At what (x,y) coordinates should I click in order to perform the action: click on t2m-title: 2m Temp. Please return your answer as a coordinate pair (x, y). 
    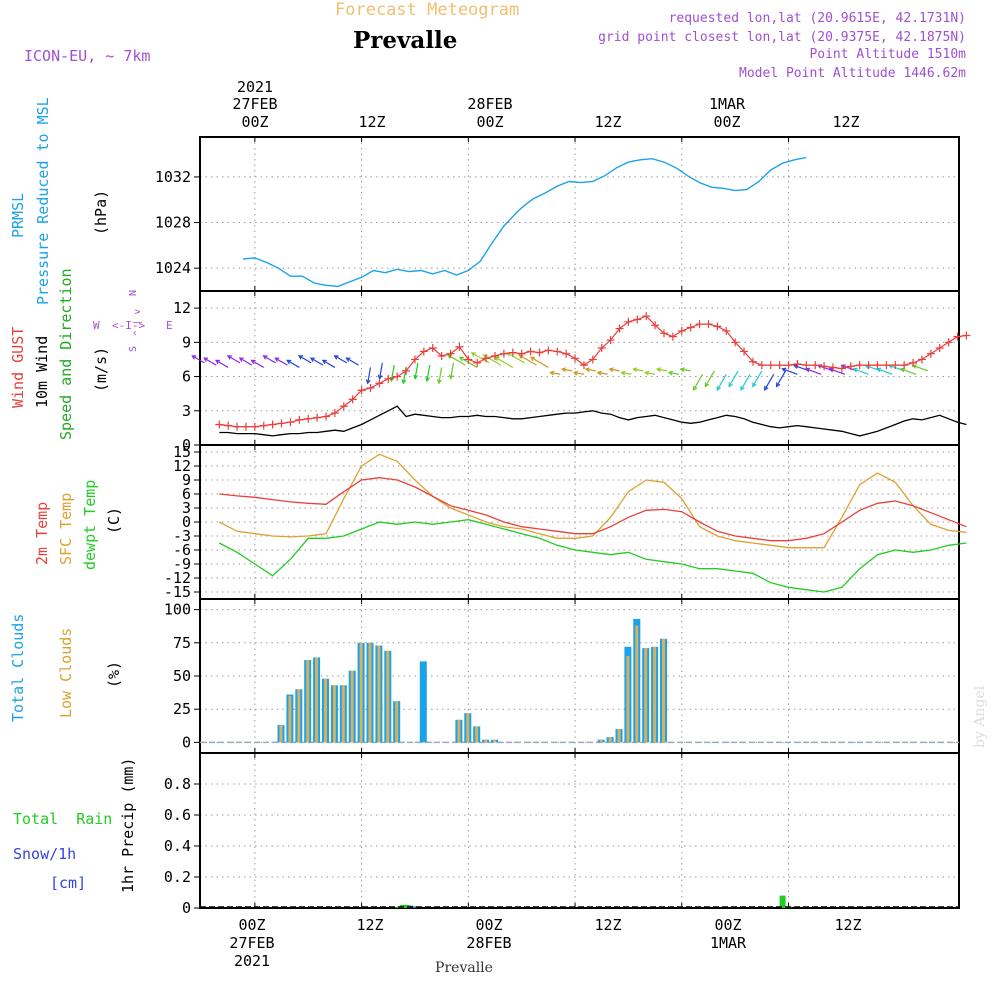
    Looking at the image, I should click on (42, 533).